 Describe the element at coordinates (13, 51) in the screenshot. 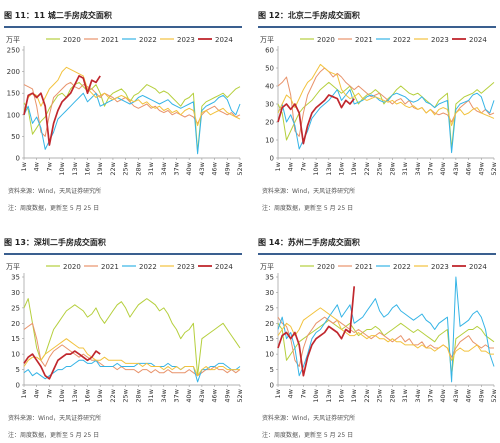

I see `y-tick-label: 250` at that location.